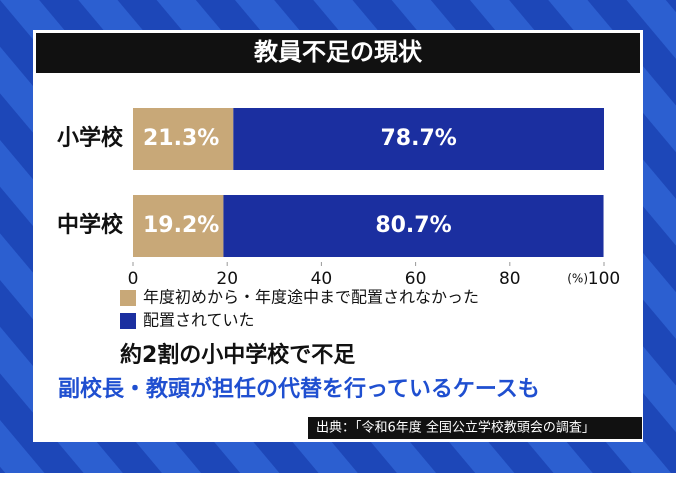  I want to click on headline: 約2割の小中学校で不足, so click(237, 355).